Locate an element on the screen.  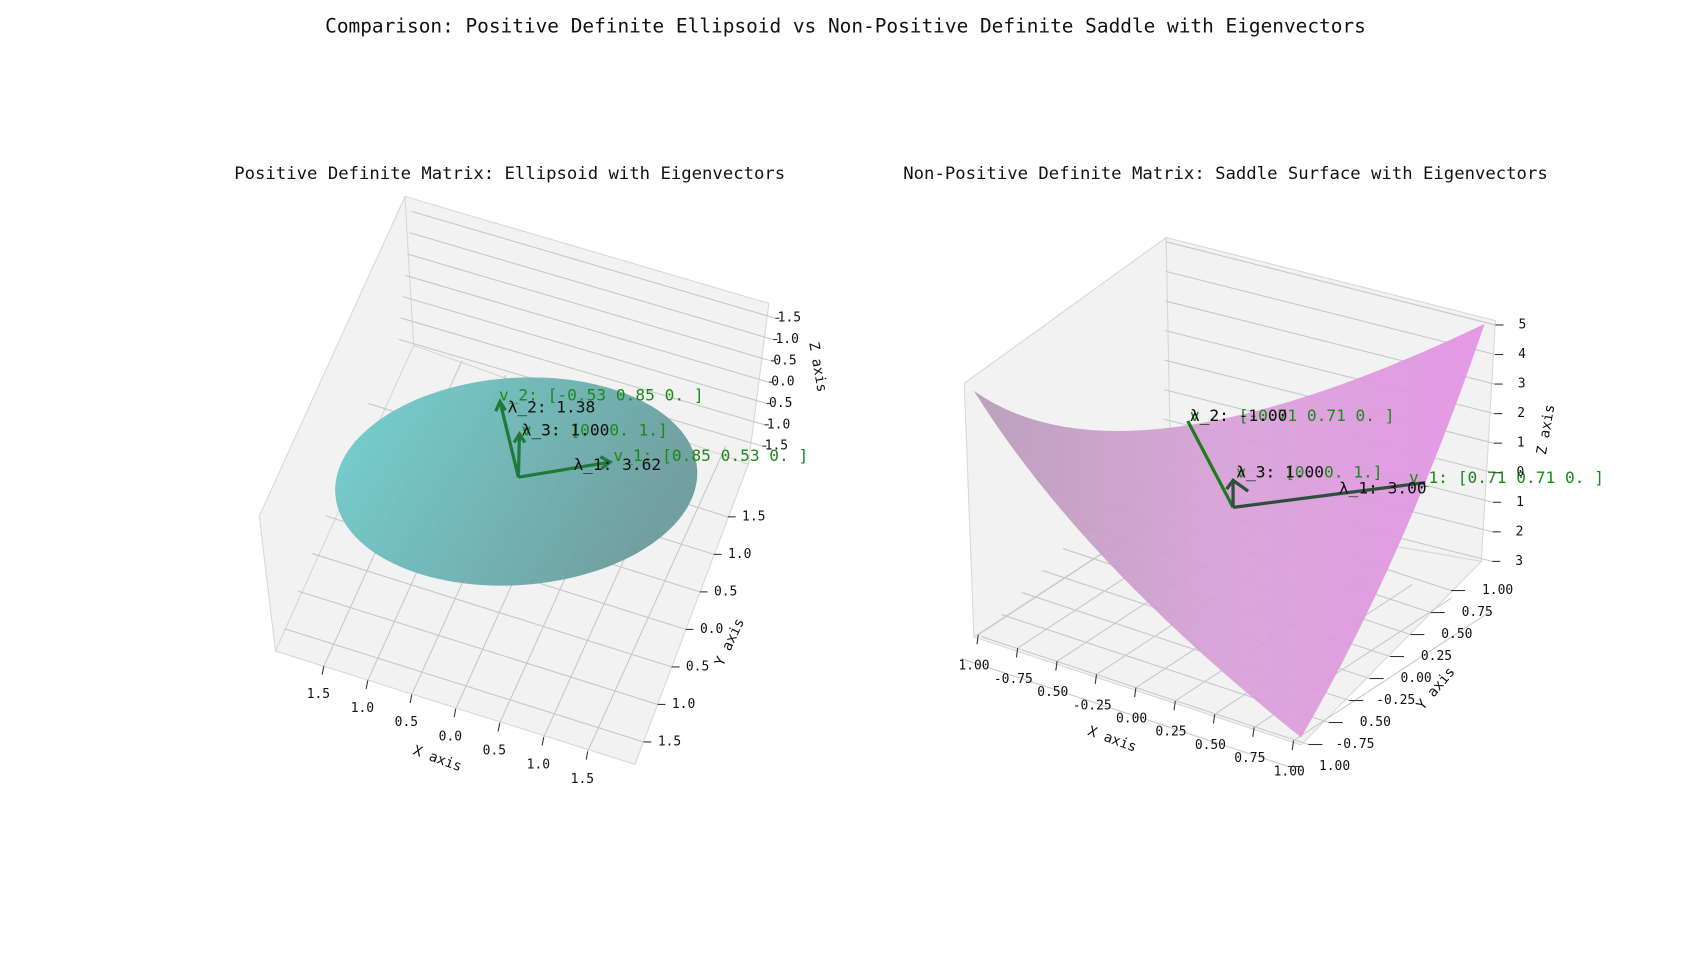
z-tick-label: 0 is located at coordinates (1520, 472).